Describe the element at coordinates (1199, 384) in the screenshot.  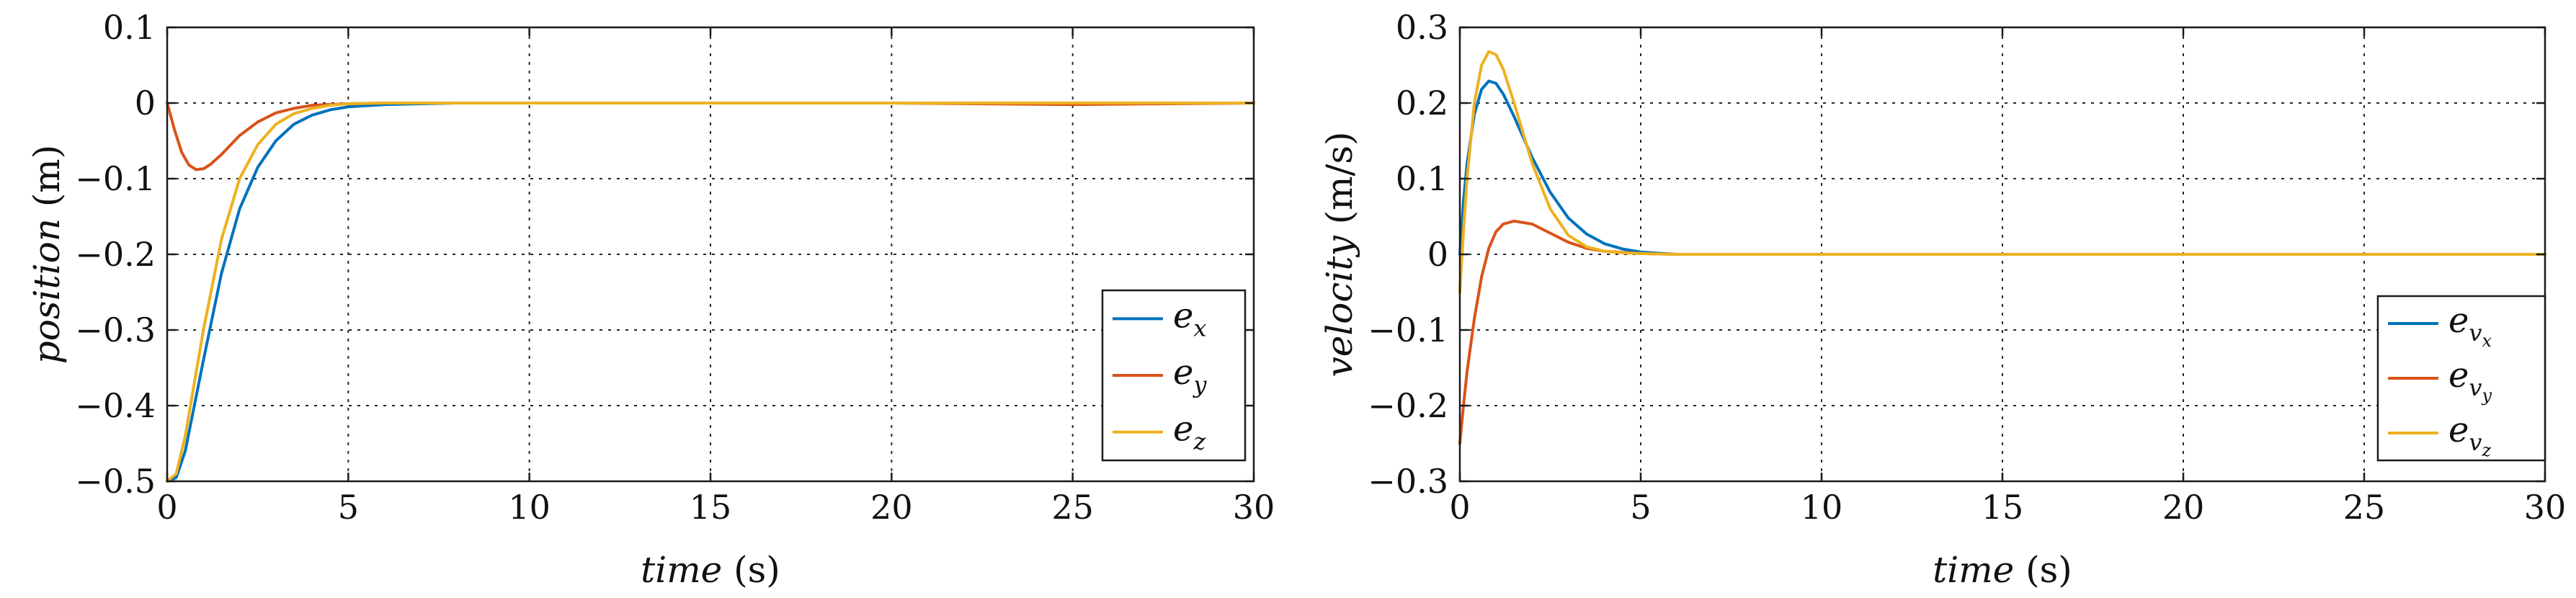
I see `legend-subscript: y` at that location.